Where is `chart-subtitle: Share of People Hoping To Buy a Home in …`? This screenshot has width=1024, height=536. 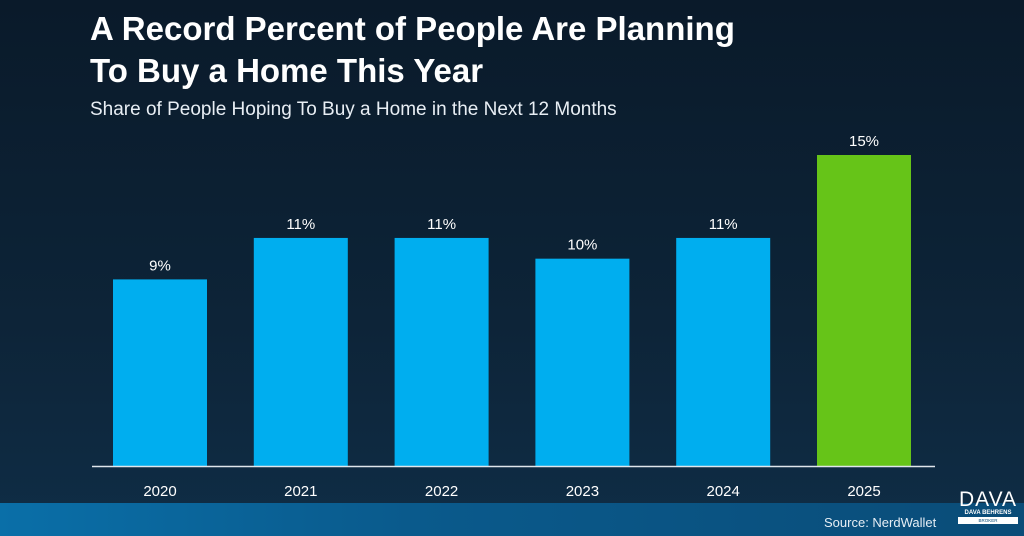 chart-subtitle: Share of People Hoping To Buy a Home in … is located at coordinates (353, 109).